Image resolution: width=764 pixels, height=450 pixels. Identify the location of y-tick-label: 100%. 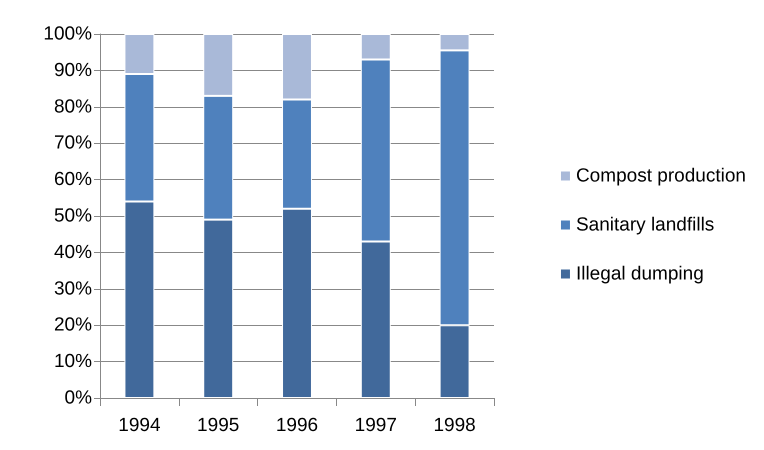
(67, 34).